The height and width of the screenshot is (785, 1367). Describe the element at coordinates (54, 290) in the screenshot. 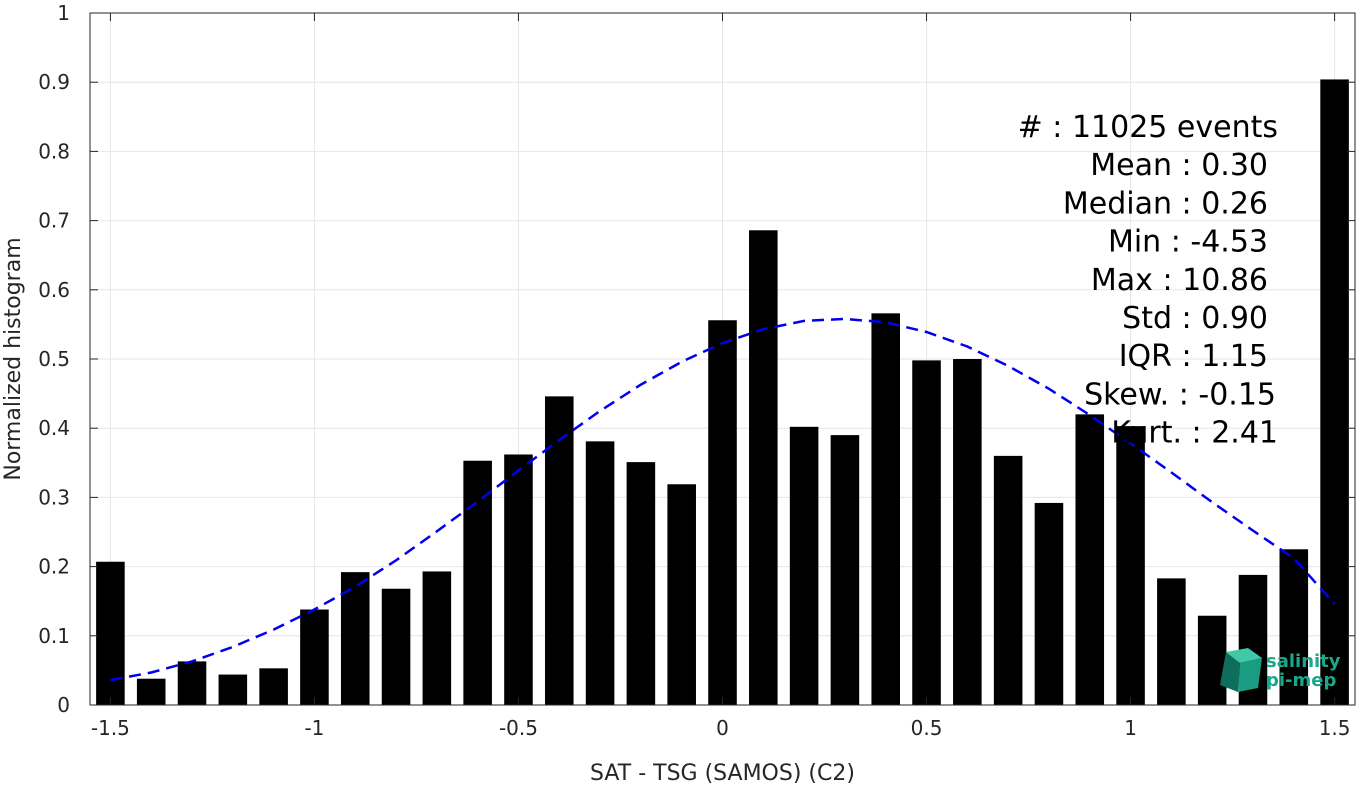

I see `y-tick-label: 0.6` at that location.